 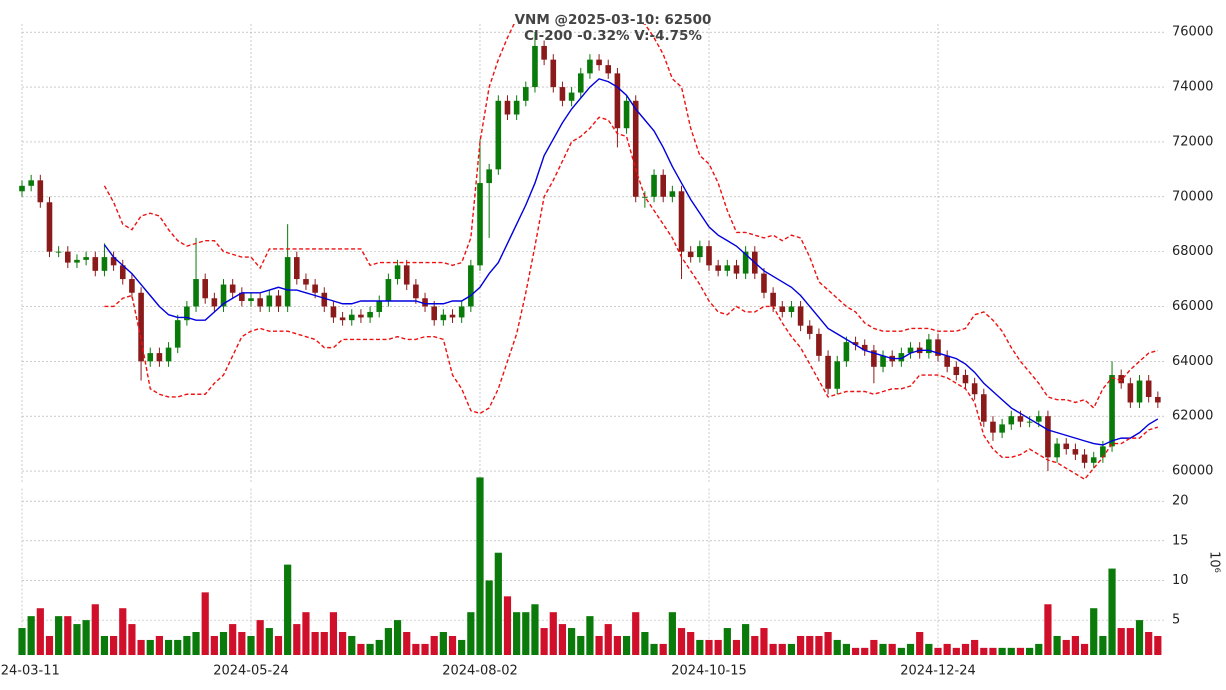 What do you see at coordinates (1192, 306) in the screenshot?
I see `y-tick-label: 66000` at bounding box center [1192, 306].